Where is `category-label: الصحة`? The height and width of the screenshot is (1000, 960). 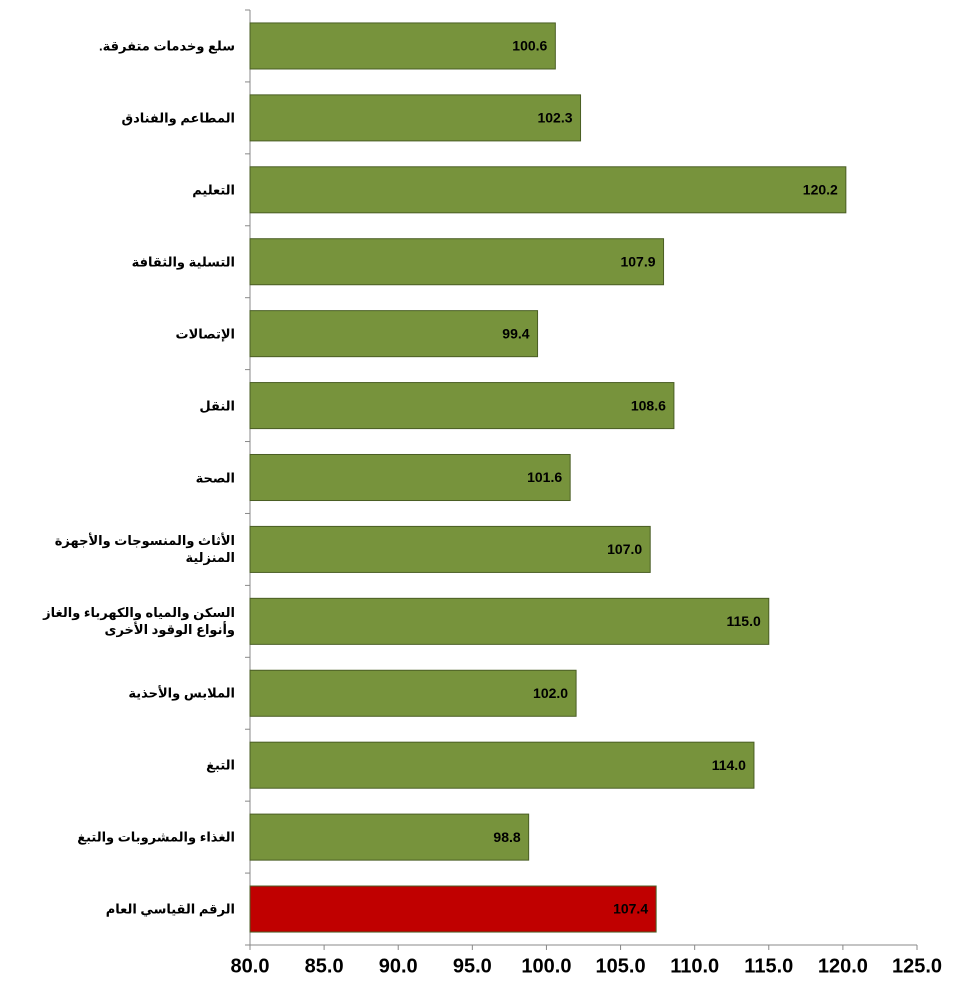 category-label: الصحة is located at coordinates (215, 477).